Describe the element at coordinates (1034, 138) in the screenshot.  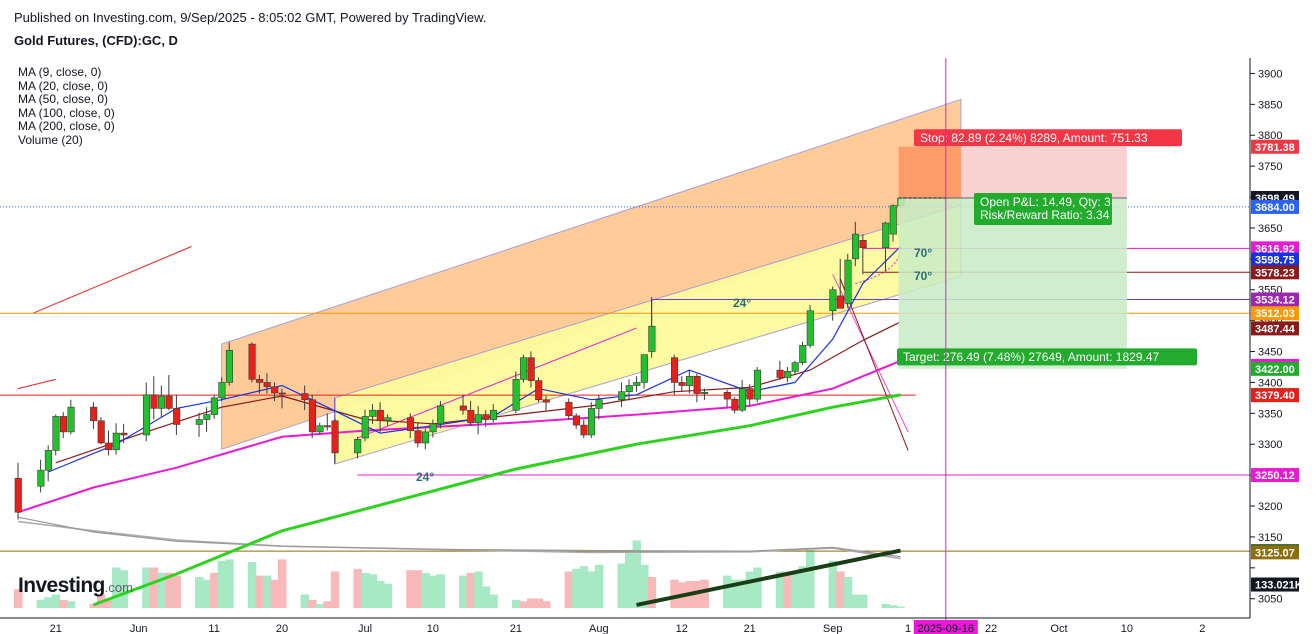
I see `stop-label: Stop: 82.89 (2.24%) 8289, Amount: 751.33` at that location.